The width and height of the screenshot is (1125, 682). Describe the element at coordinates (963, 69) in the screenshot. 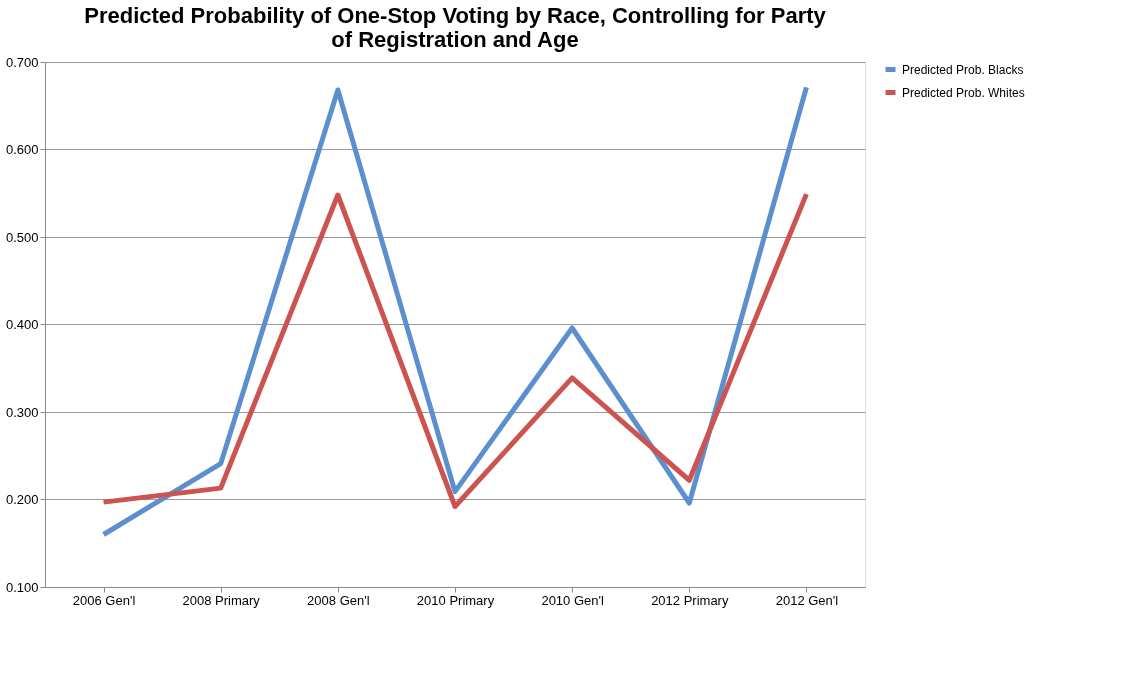

I see `legend-label: Predicted Prob. Blacks` at that location.